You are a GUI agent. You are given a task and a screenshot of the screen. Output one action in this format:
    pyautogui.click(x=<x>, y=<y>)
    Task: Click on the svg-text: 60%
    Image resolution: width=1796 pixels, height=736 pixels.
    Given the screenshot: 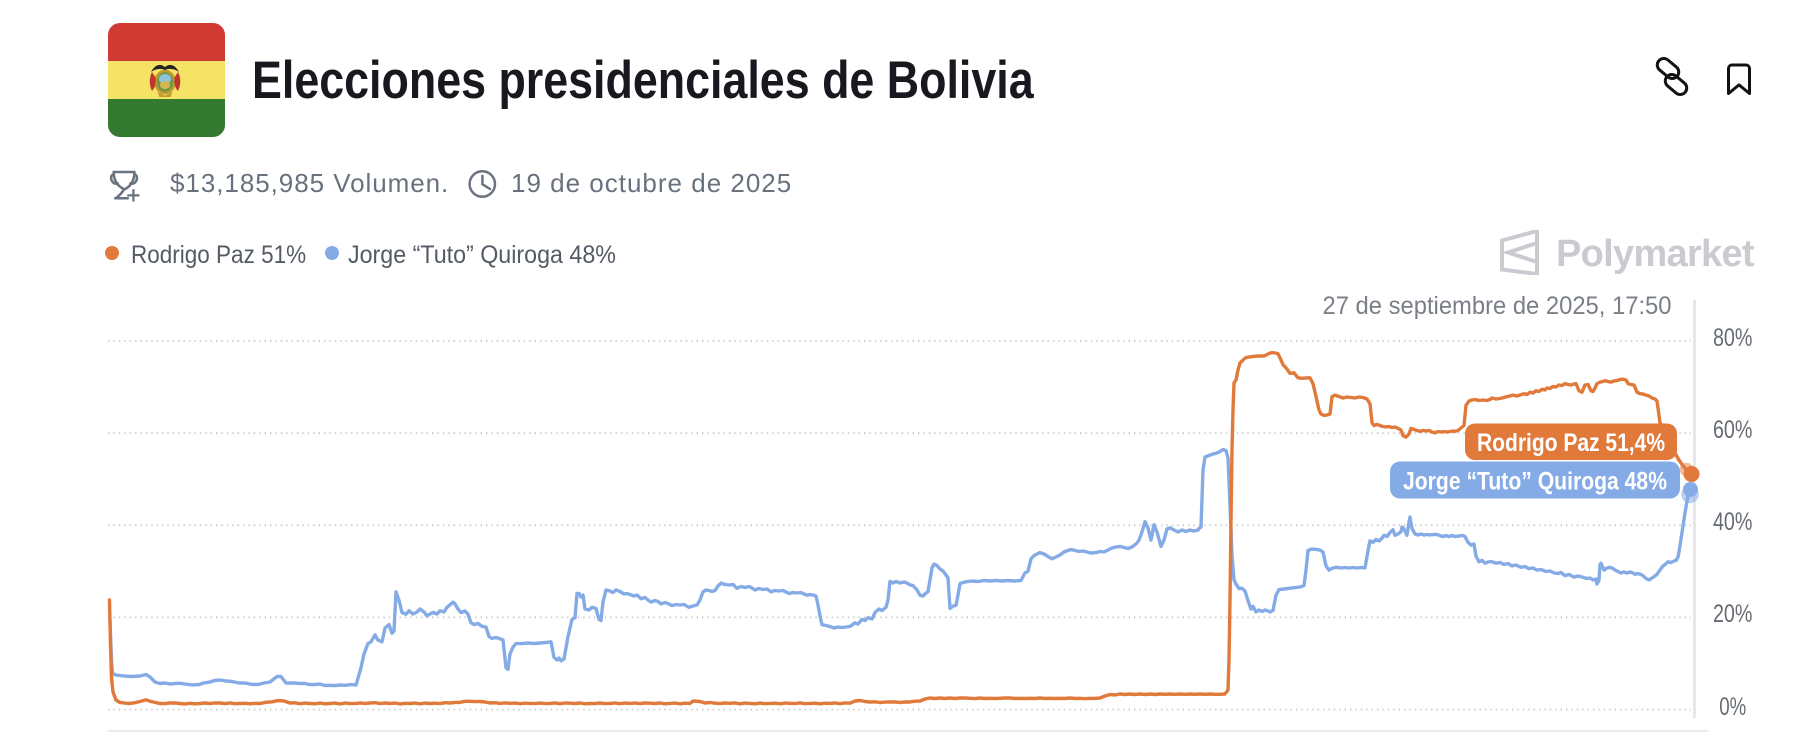 What is the action you would take?
    pyautogui.click(x=1733, y=430)
    